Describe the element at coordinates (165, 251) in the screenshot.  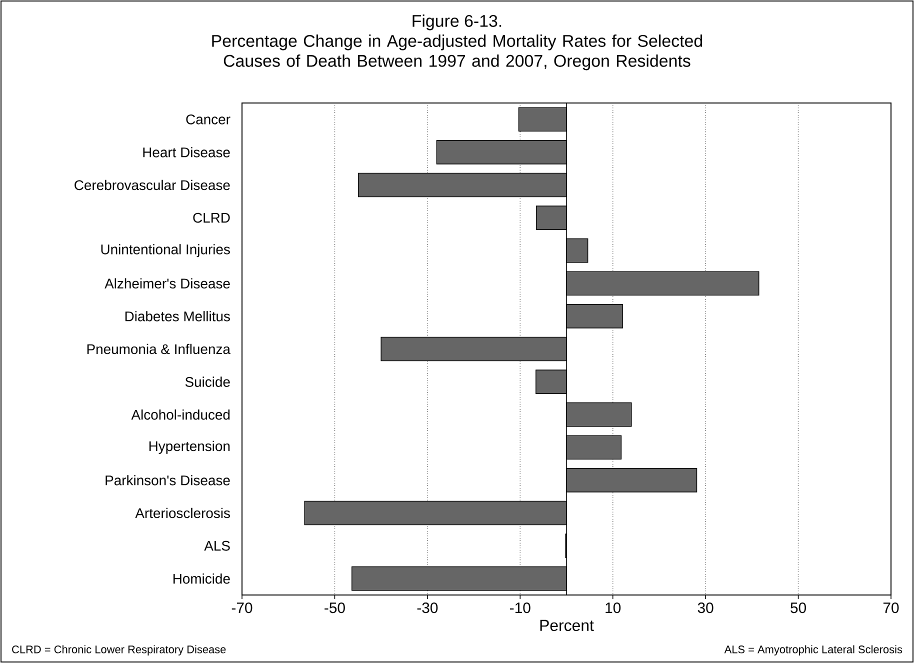
I see `y-tick-label: Unintentional Injuries` at that location.